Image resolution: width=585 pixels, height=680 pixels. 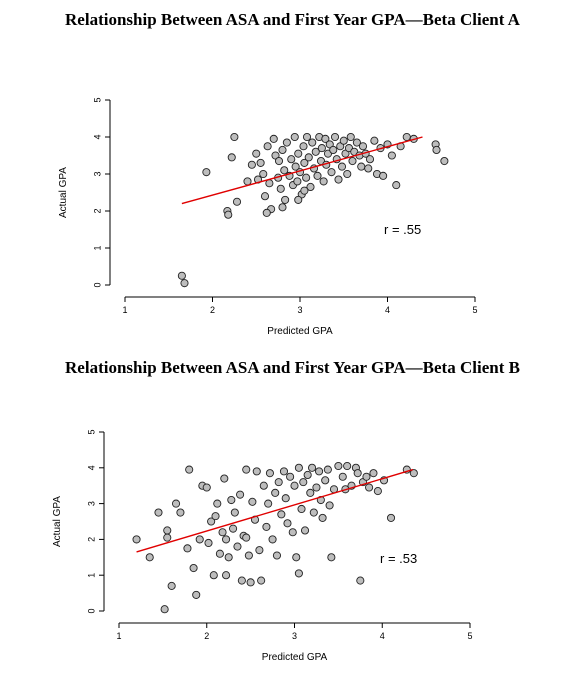 What do you see at coordinates (97, 210) in the screenshot?
I see `chart-a-y-tick-label: 2` at bounding box center [97, 210].